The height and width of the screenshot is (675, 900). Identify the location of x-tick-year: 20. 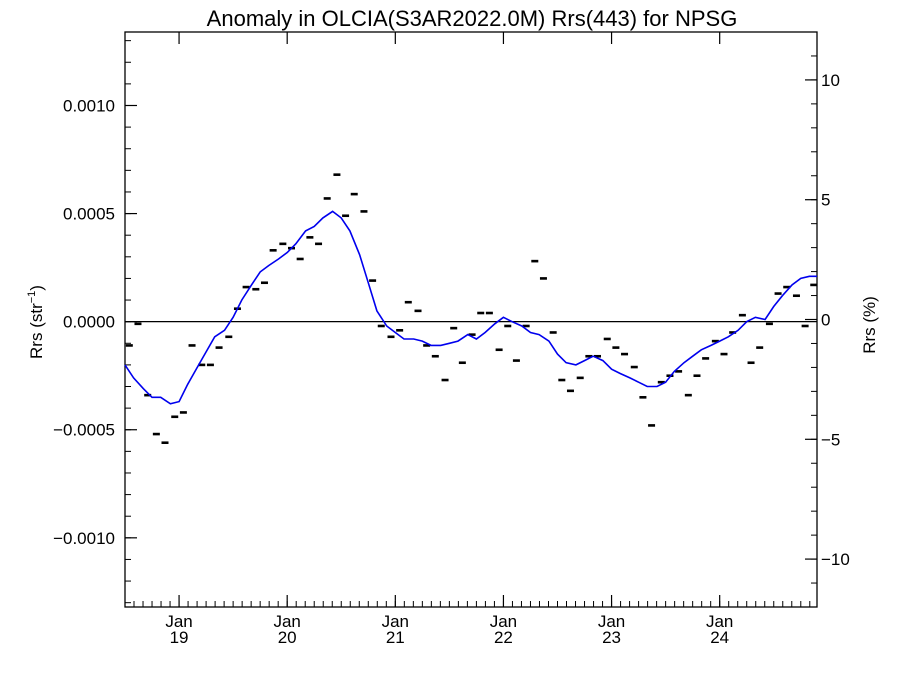
(287, 637).